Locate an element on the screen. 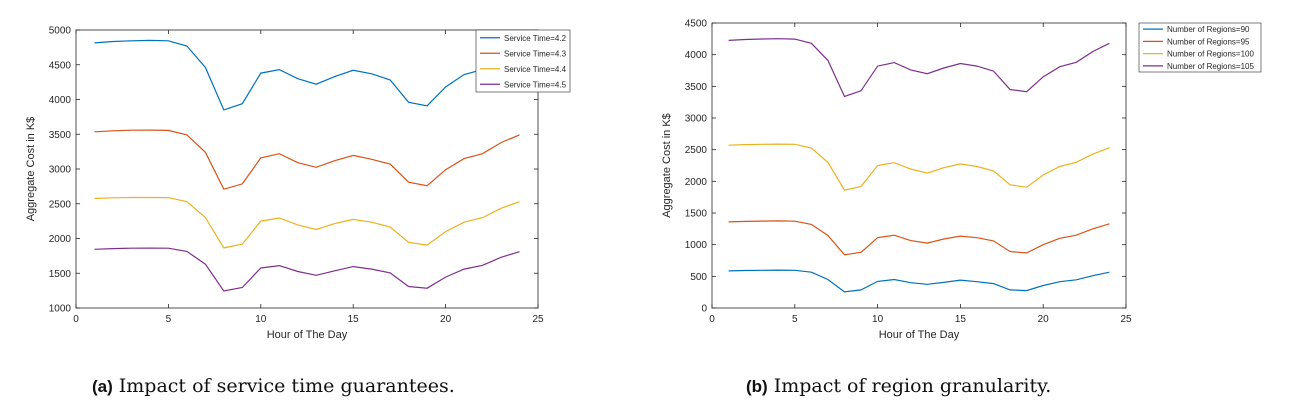 This screenshot has height=417, width=1295. legend-entry-0: Number of Regions=90 is located at coordinates (1208, 29).